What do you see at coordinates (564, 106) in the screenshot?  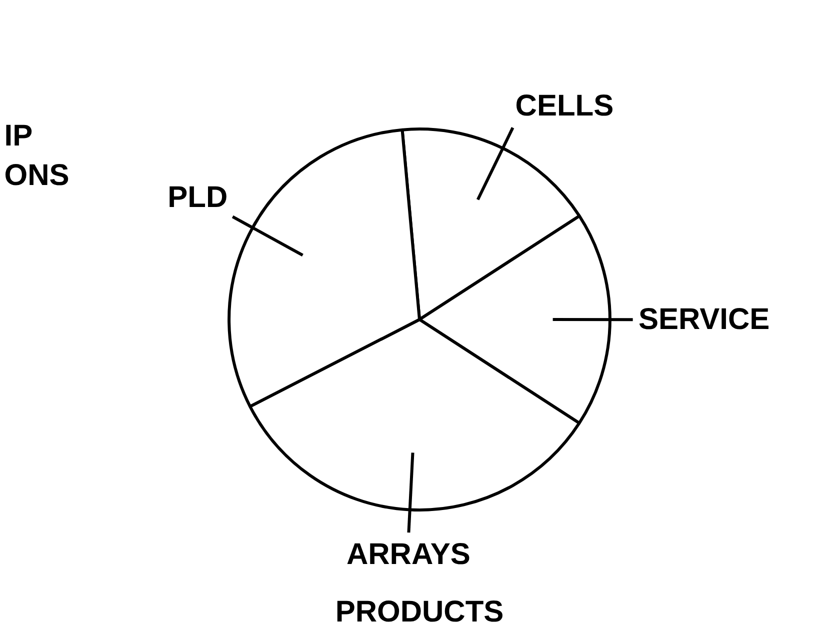 I see `slice-label: CELLS` at bounding box center [564, 106].